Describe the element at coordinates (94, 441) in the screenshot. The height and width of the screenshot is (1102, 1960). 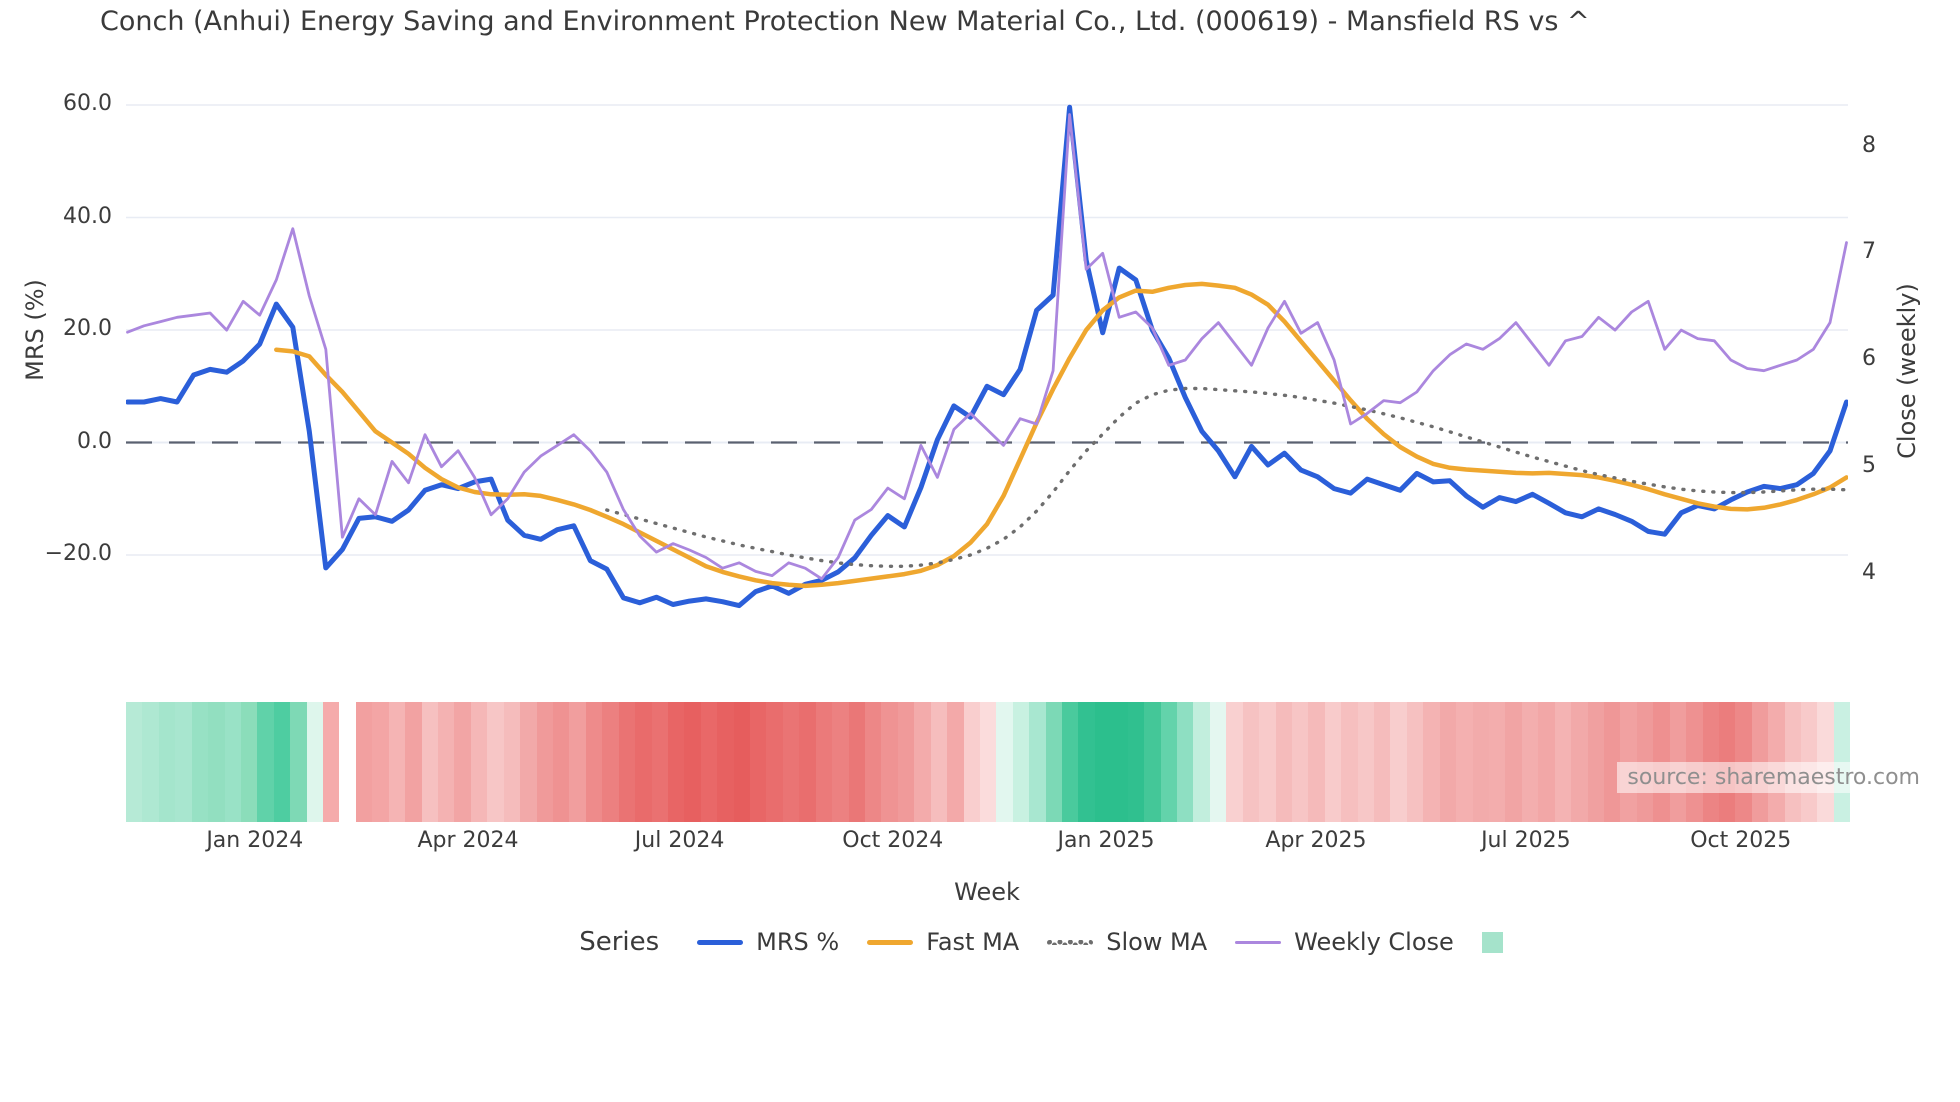
I see `left-tick-label: 0.0` at that location.